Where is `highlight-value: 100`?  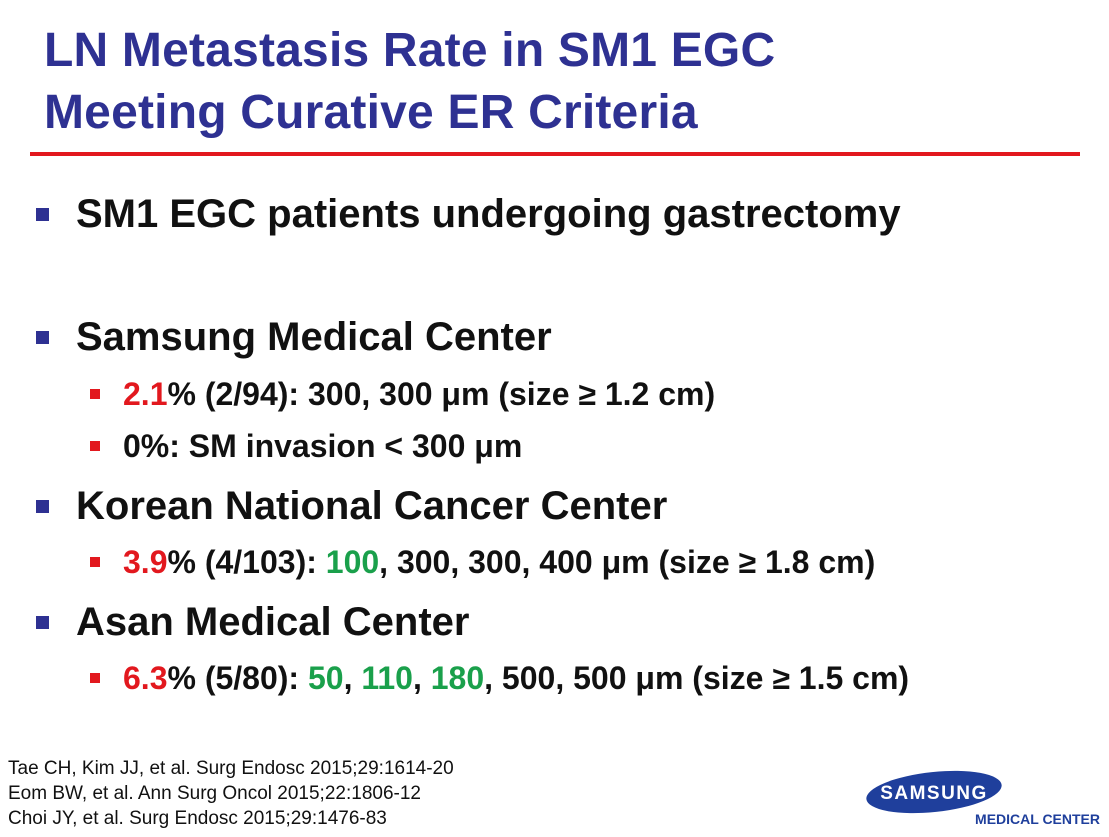 highlight-value: 100 is located at coordinates (352, 562).